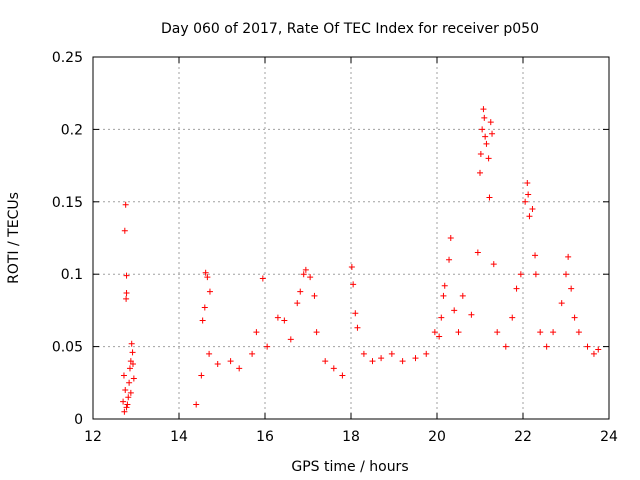 The width and height of the screenshot is (640, 480). I want to click on y-tick-label: 0.2, so click(72, 130).